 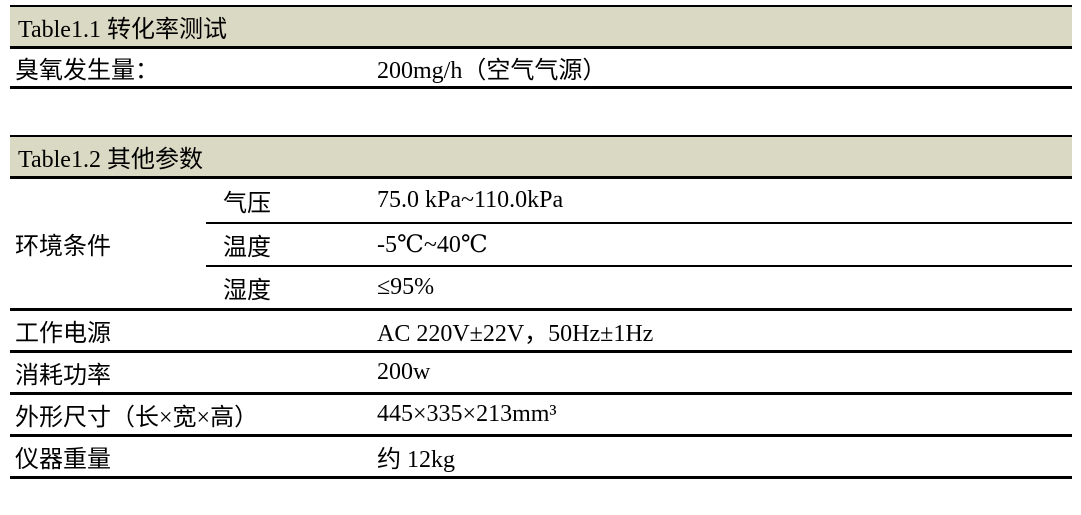 I want to click on row-value-ozone-output: 200mg/h（空气气源）, so click(x=492, y=71).